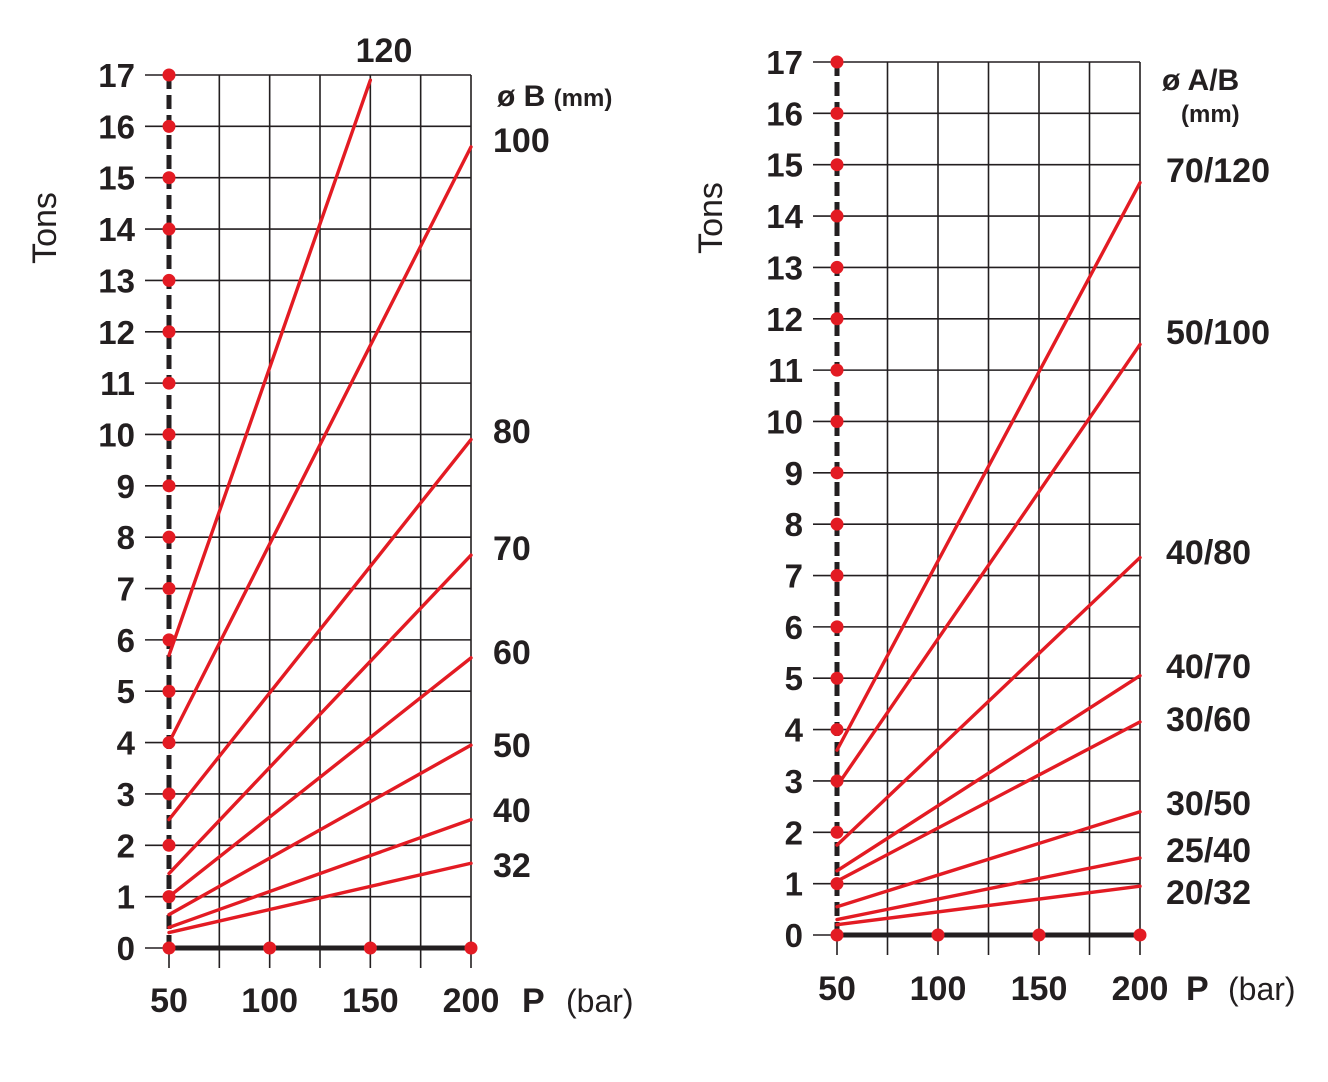 This screenshot has height=1082, width=1328. Describe the element at coordinates (471, 1001) in the screenshot. I see `x-tick-label: 200` at that location.